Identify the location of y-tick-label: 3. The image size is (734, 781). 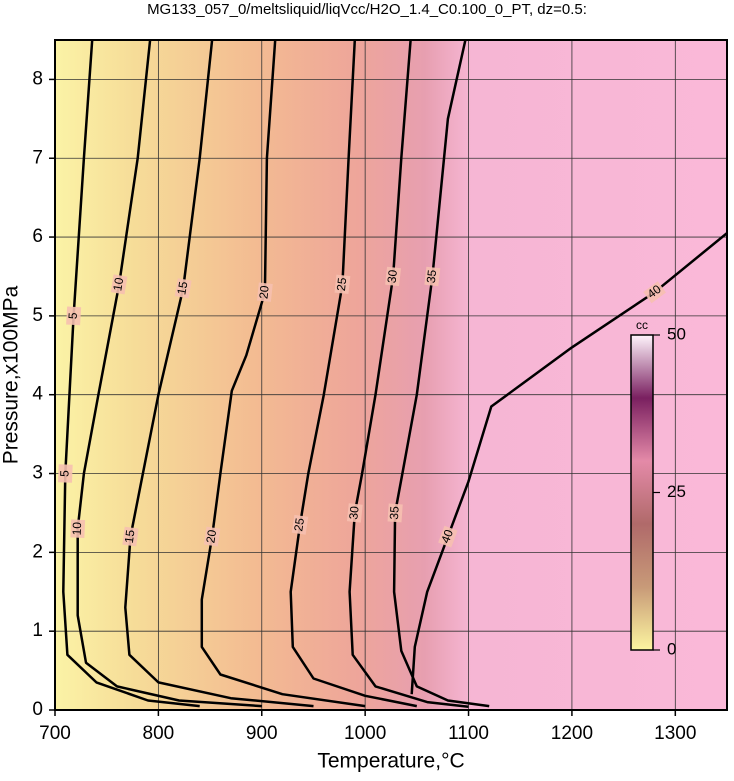
(37, 473).